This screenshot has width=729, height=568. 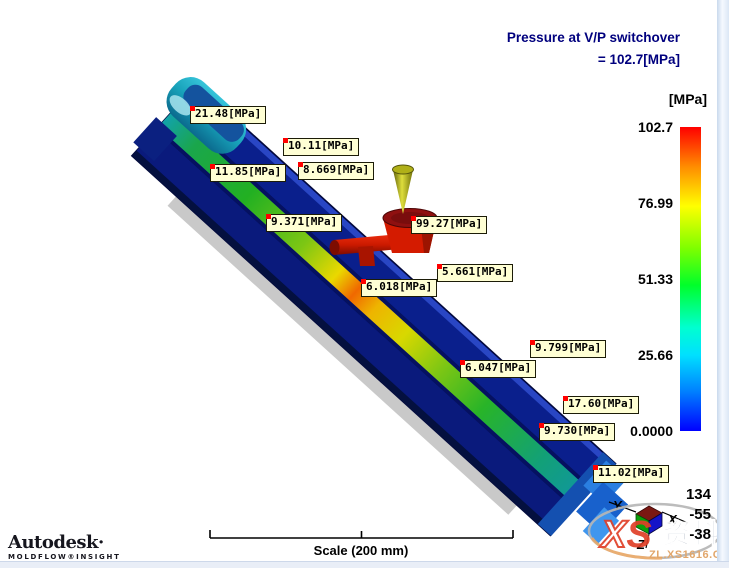 What do you see at coordinates (672, 519) in the screenshot?
I see `triad-axis-x-label: X` at bounding box center [672, 519].